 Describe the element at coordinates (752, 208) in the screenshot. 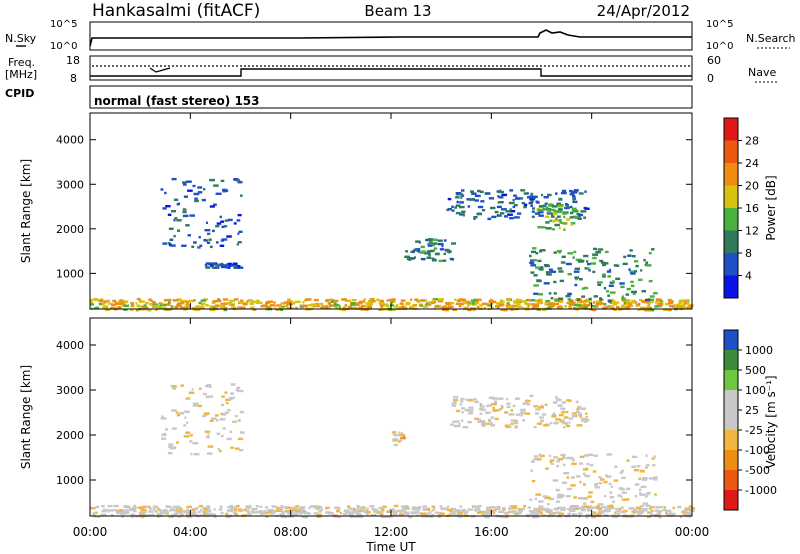

I see `colorbar-tick-label: 16` at that location.